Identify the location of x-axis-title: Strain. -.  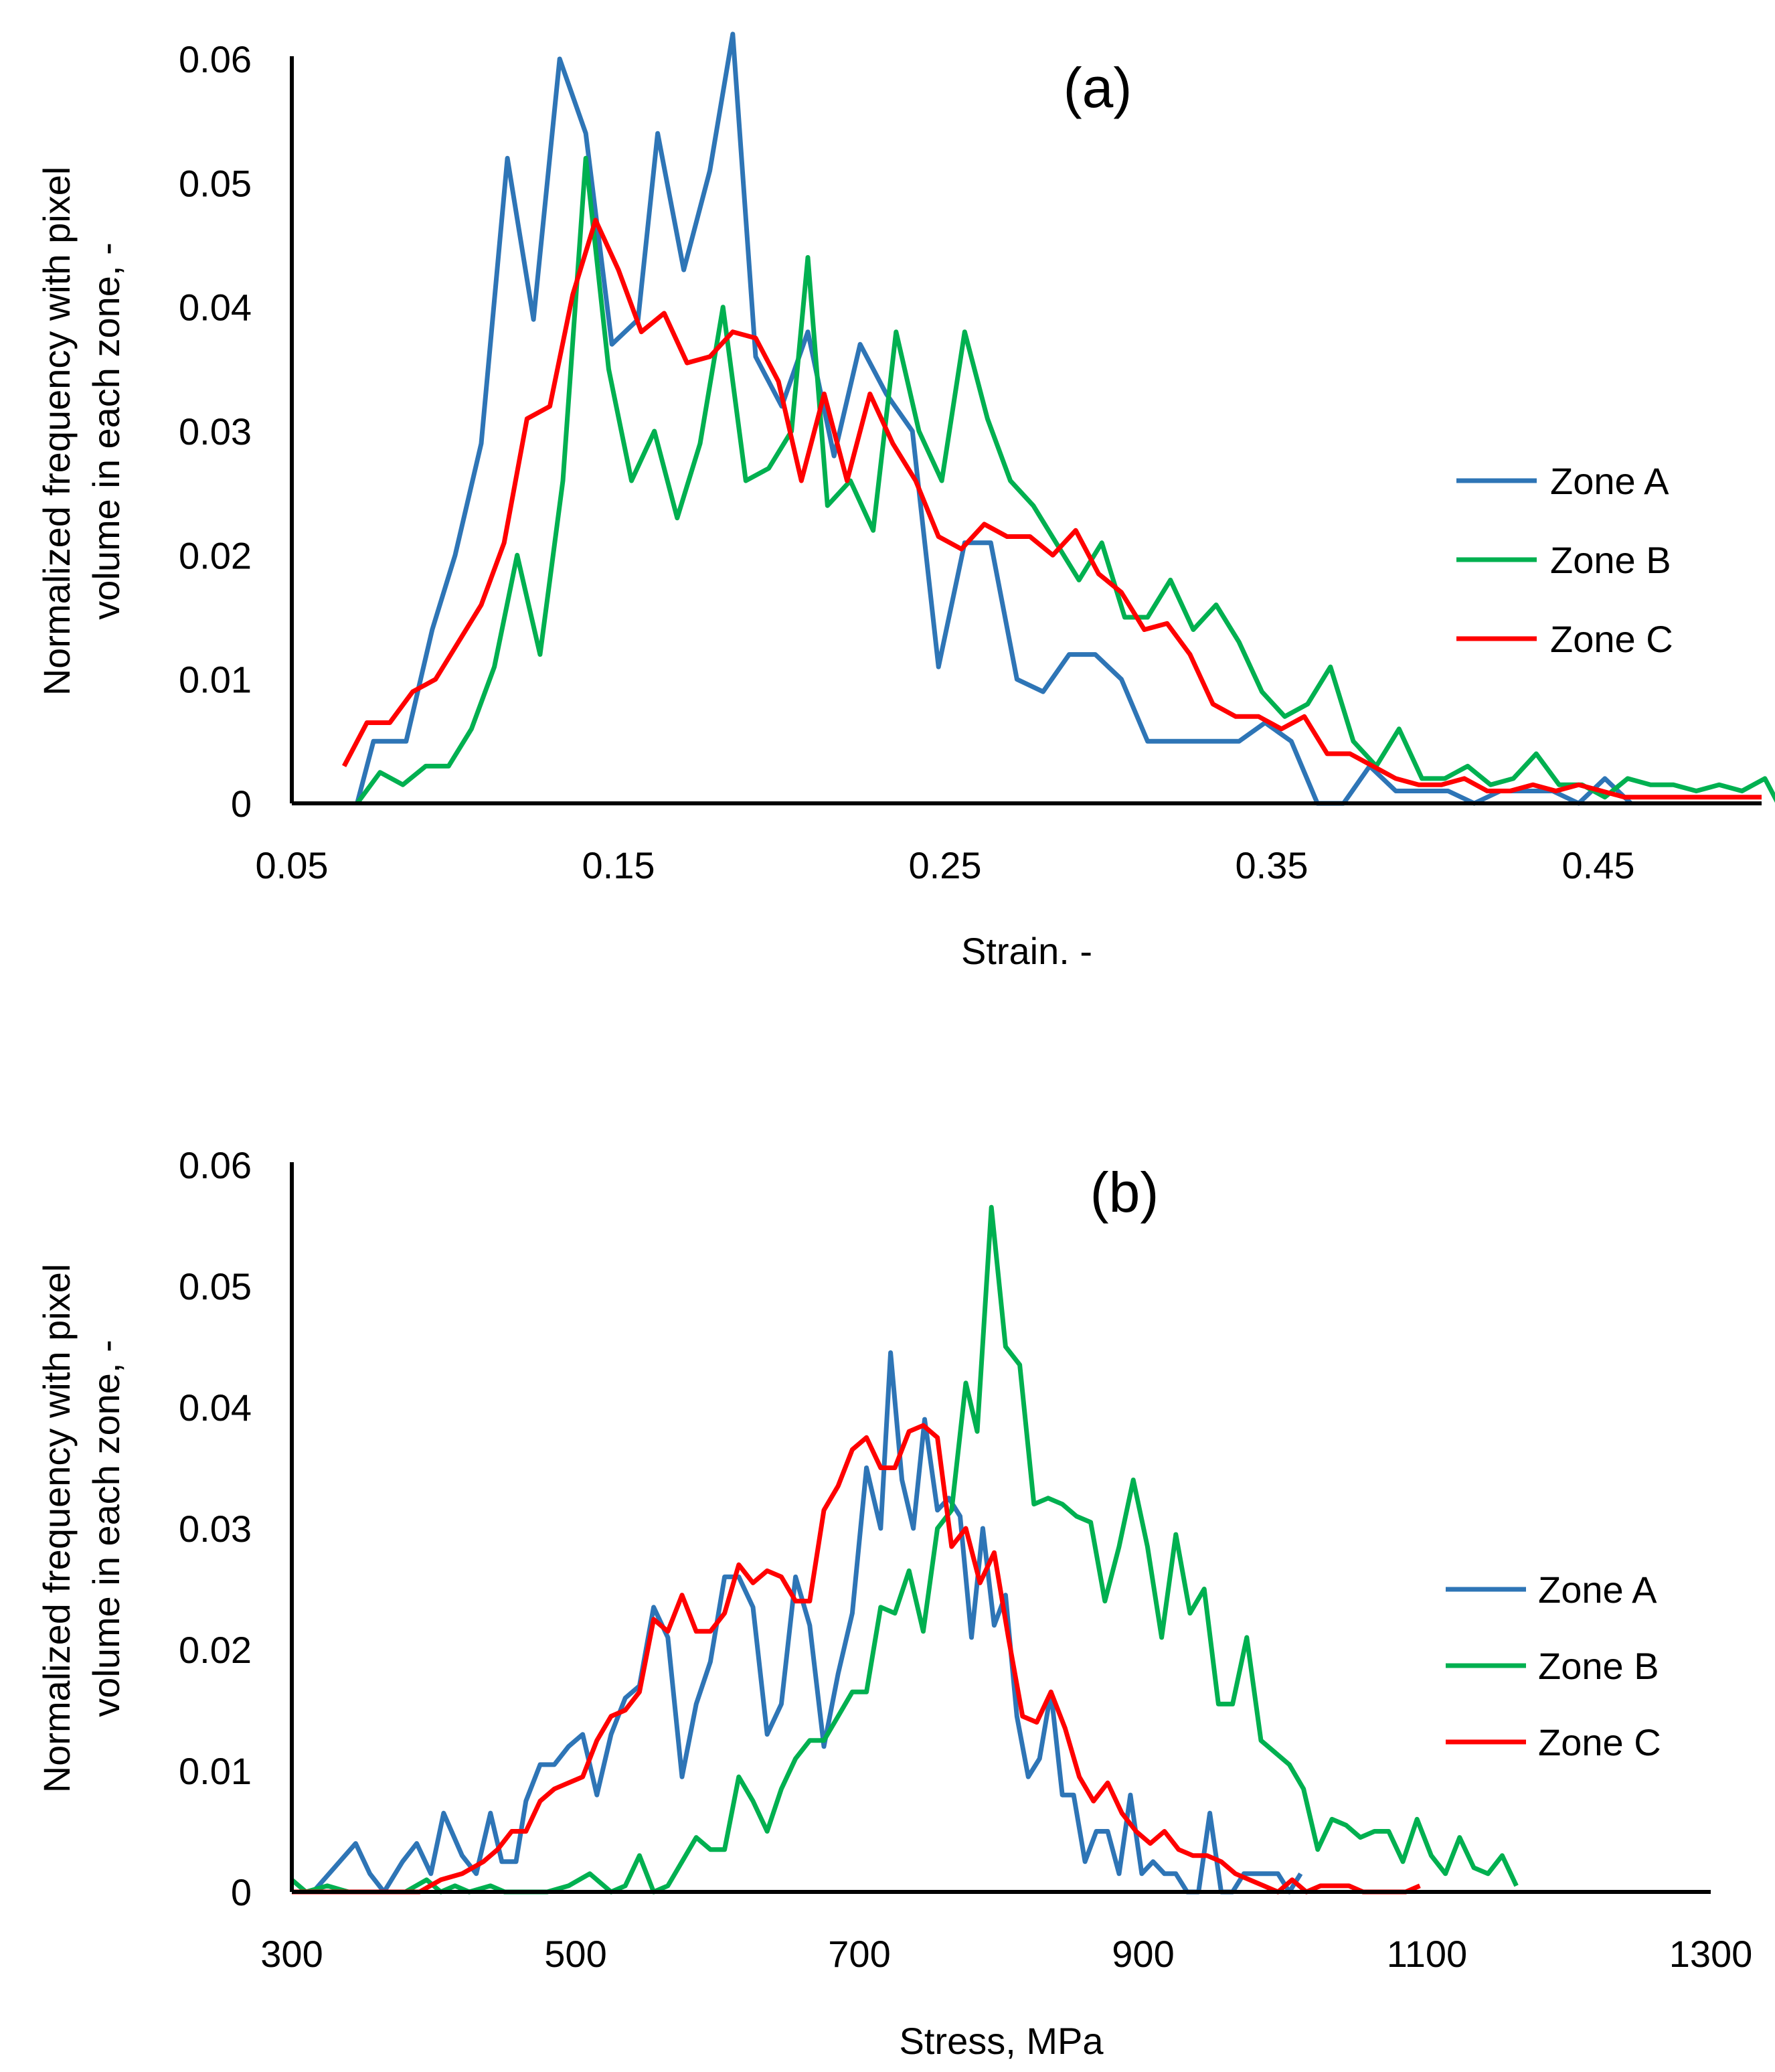
(1026, 951).